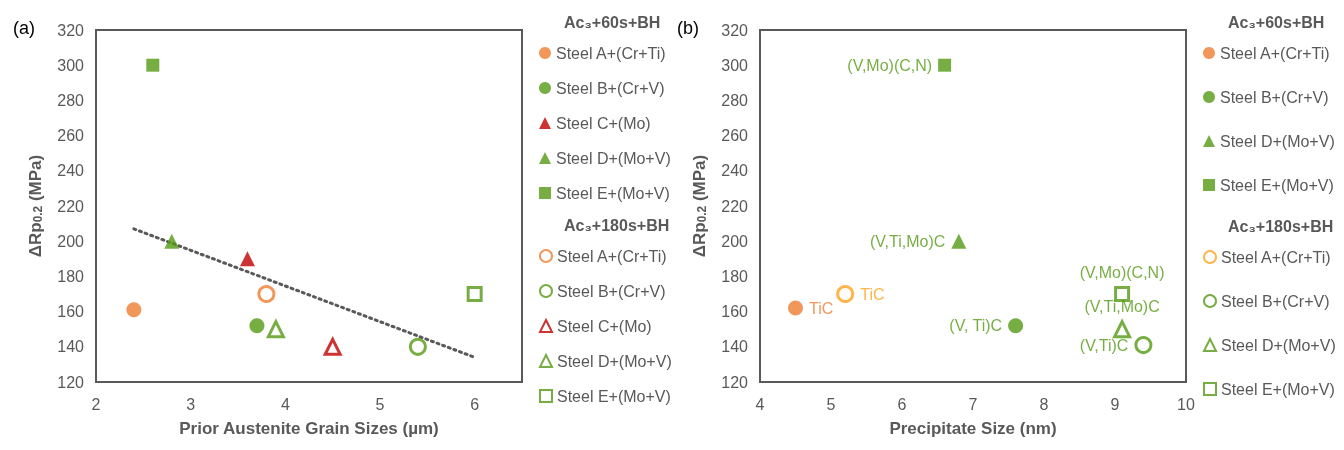 The image size is (1344, 450). Describe the element at coordinates (976, 326) in the screenshot. I see `data-label: (V, Ti)C` at that location.